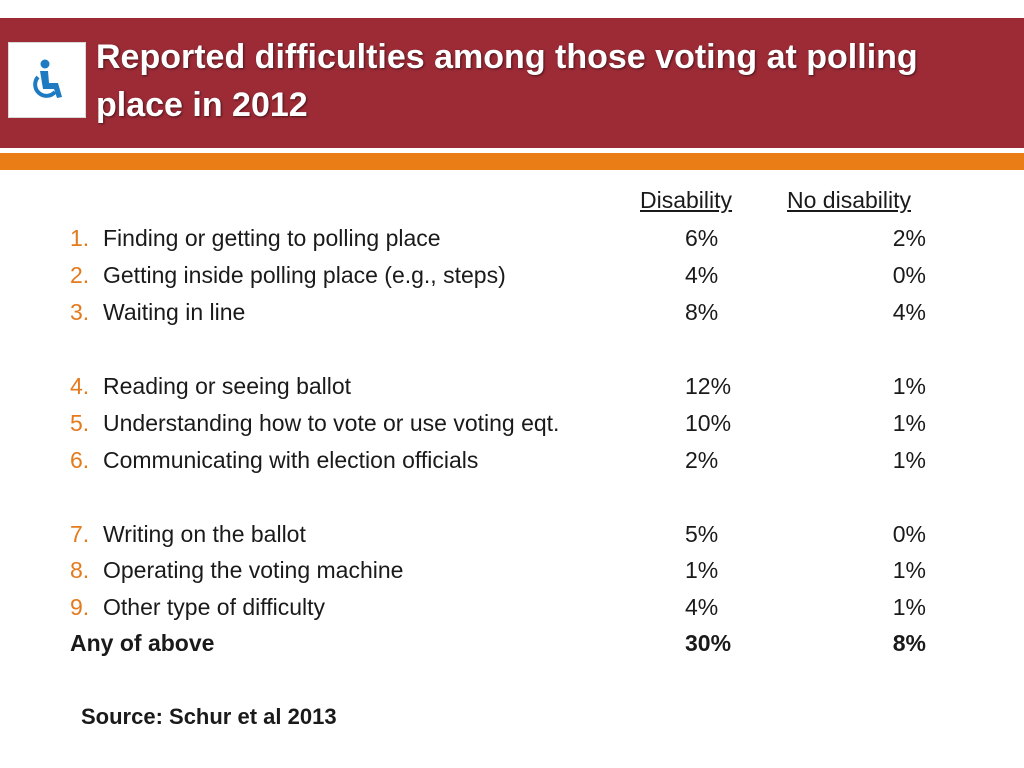 The image size is (1024, 768). I want to click on row-label: Writing on the ballot, so click(204, 534).